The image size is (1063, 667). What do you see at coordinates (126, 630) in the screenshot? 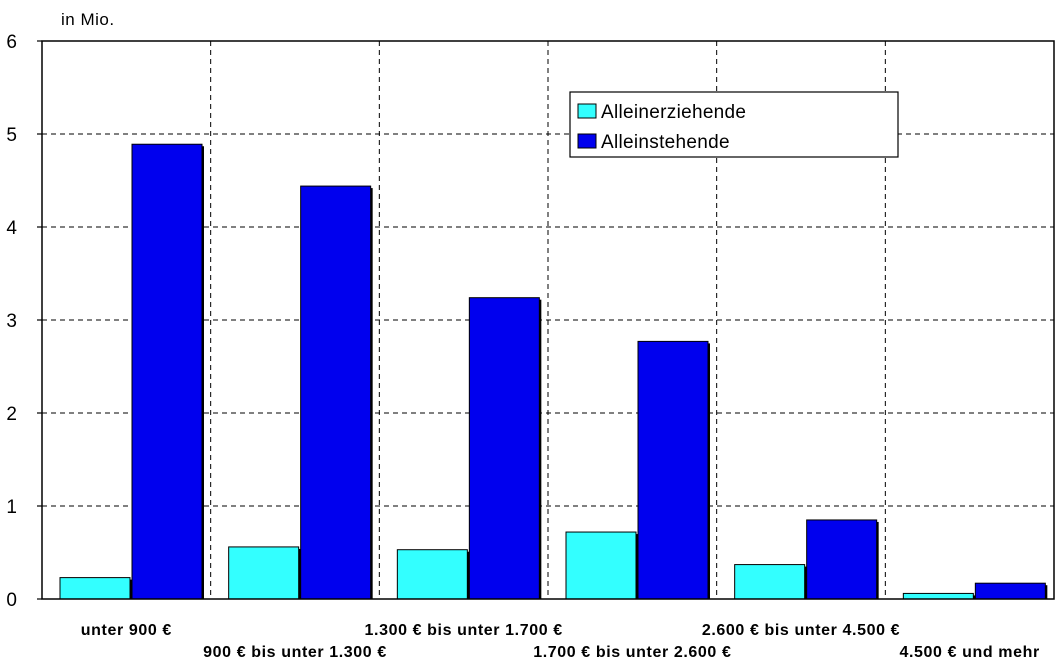
I see `x-category-label: unter 900 €` at bounding box center [126, 630].